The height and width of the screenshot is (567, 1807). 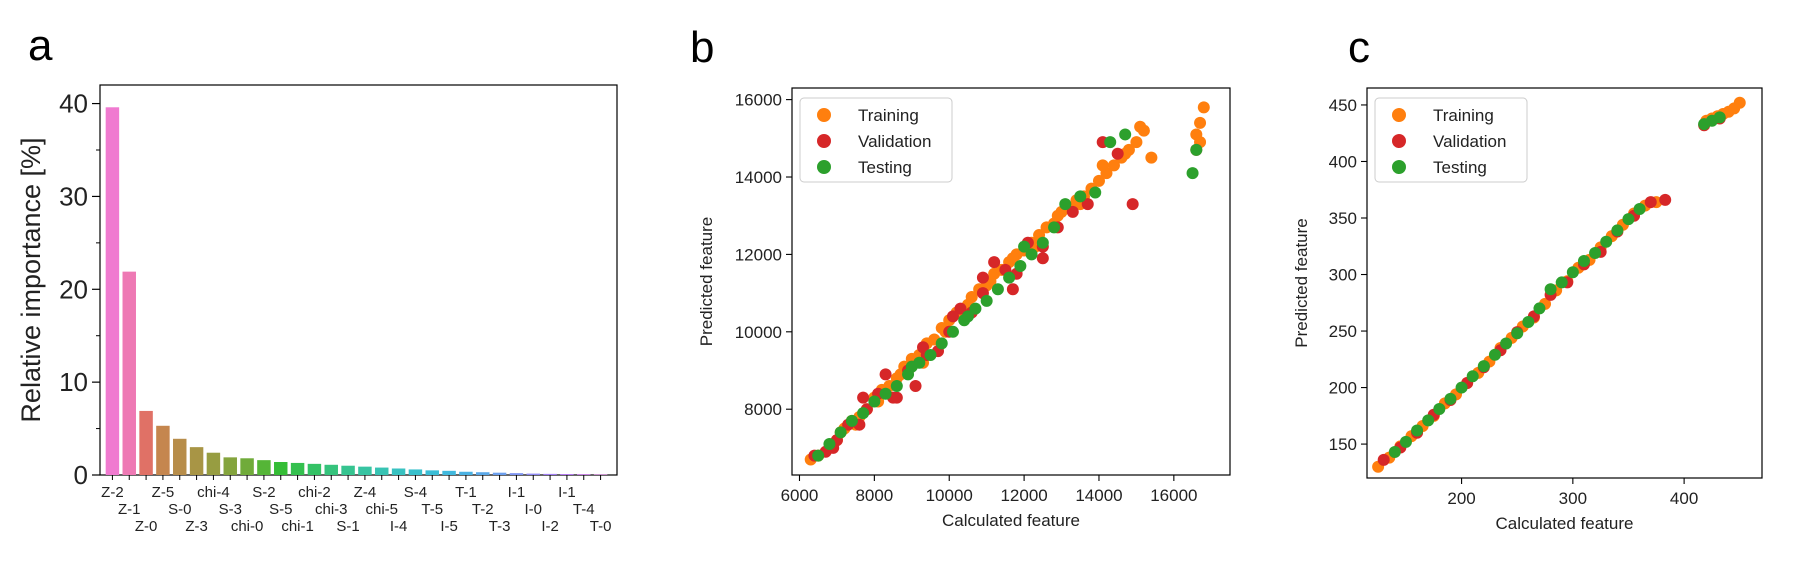 I want to click on panel-letter-b: b, so click(x=702, y=47).